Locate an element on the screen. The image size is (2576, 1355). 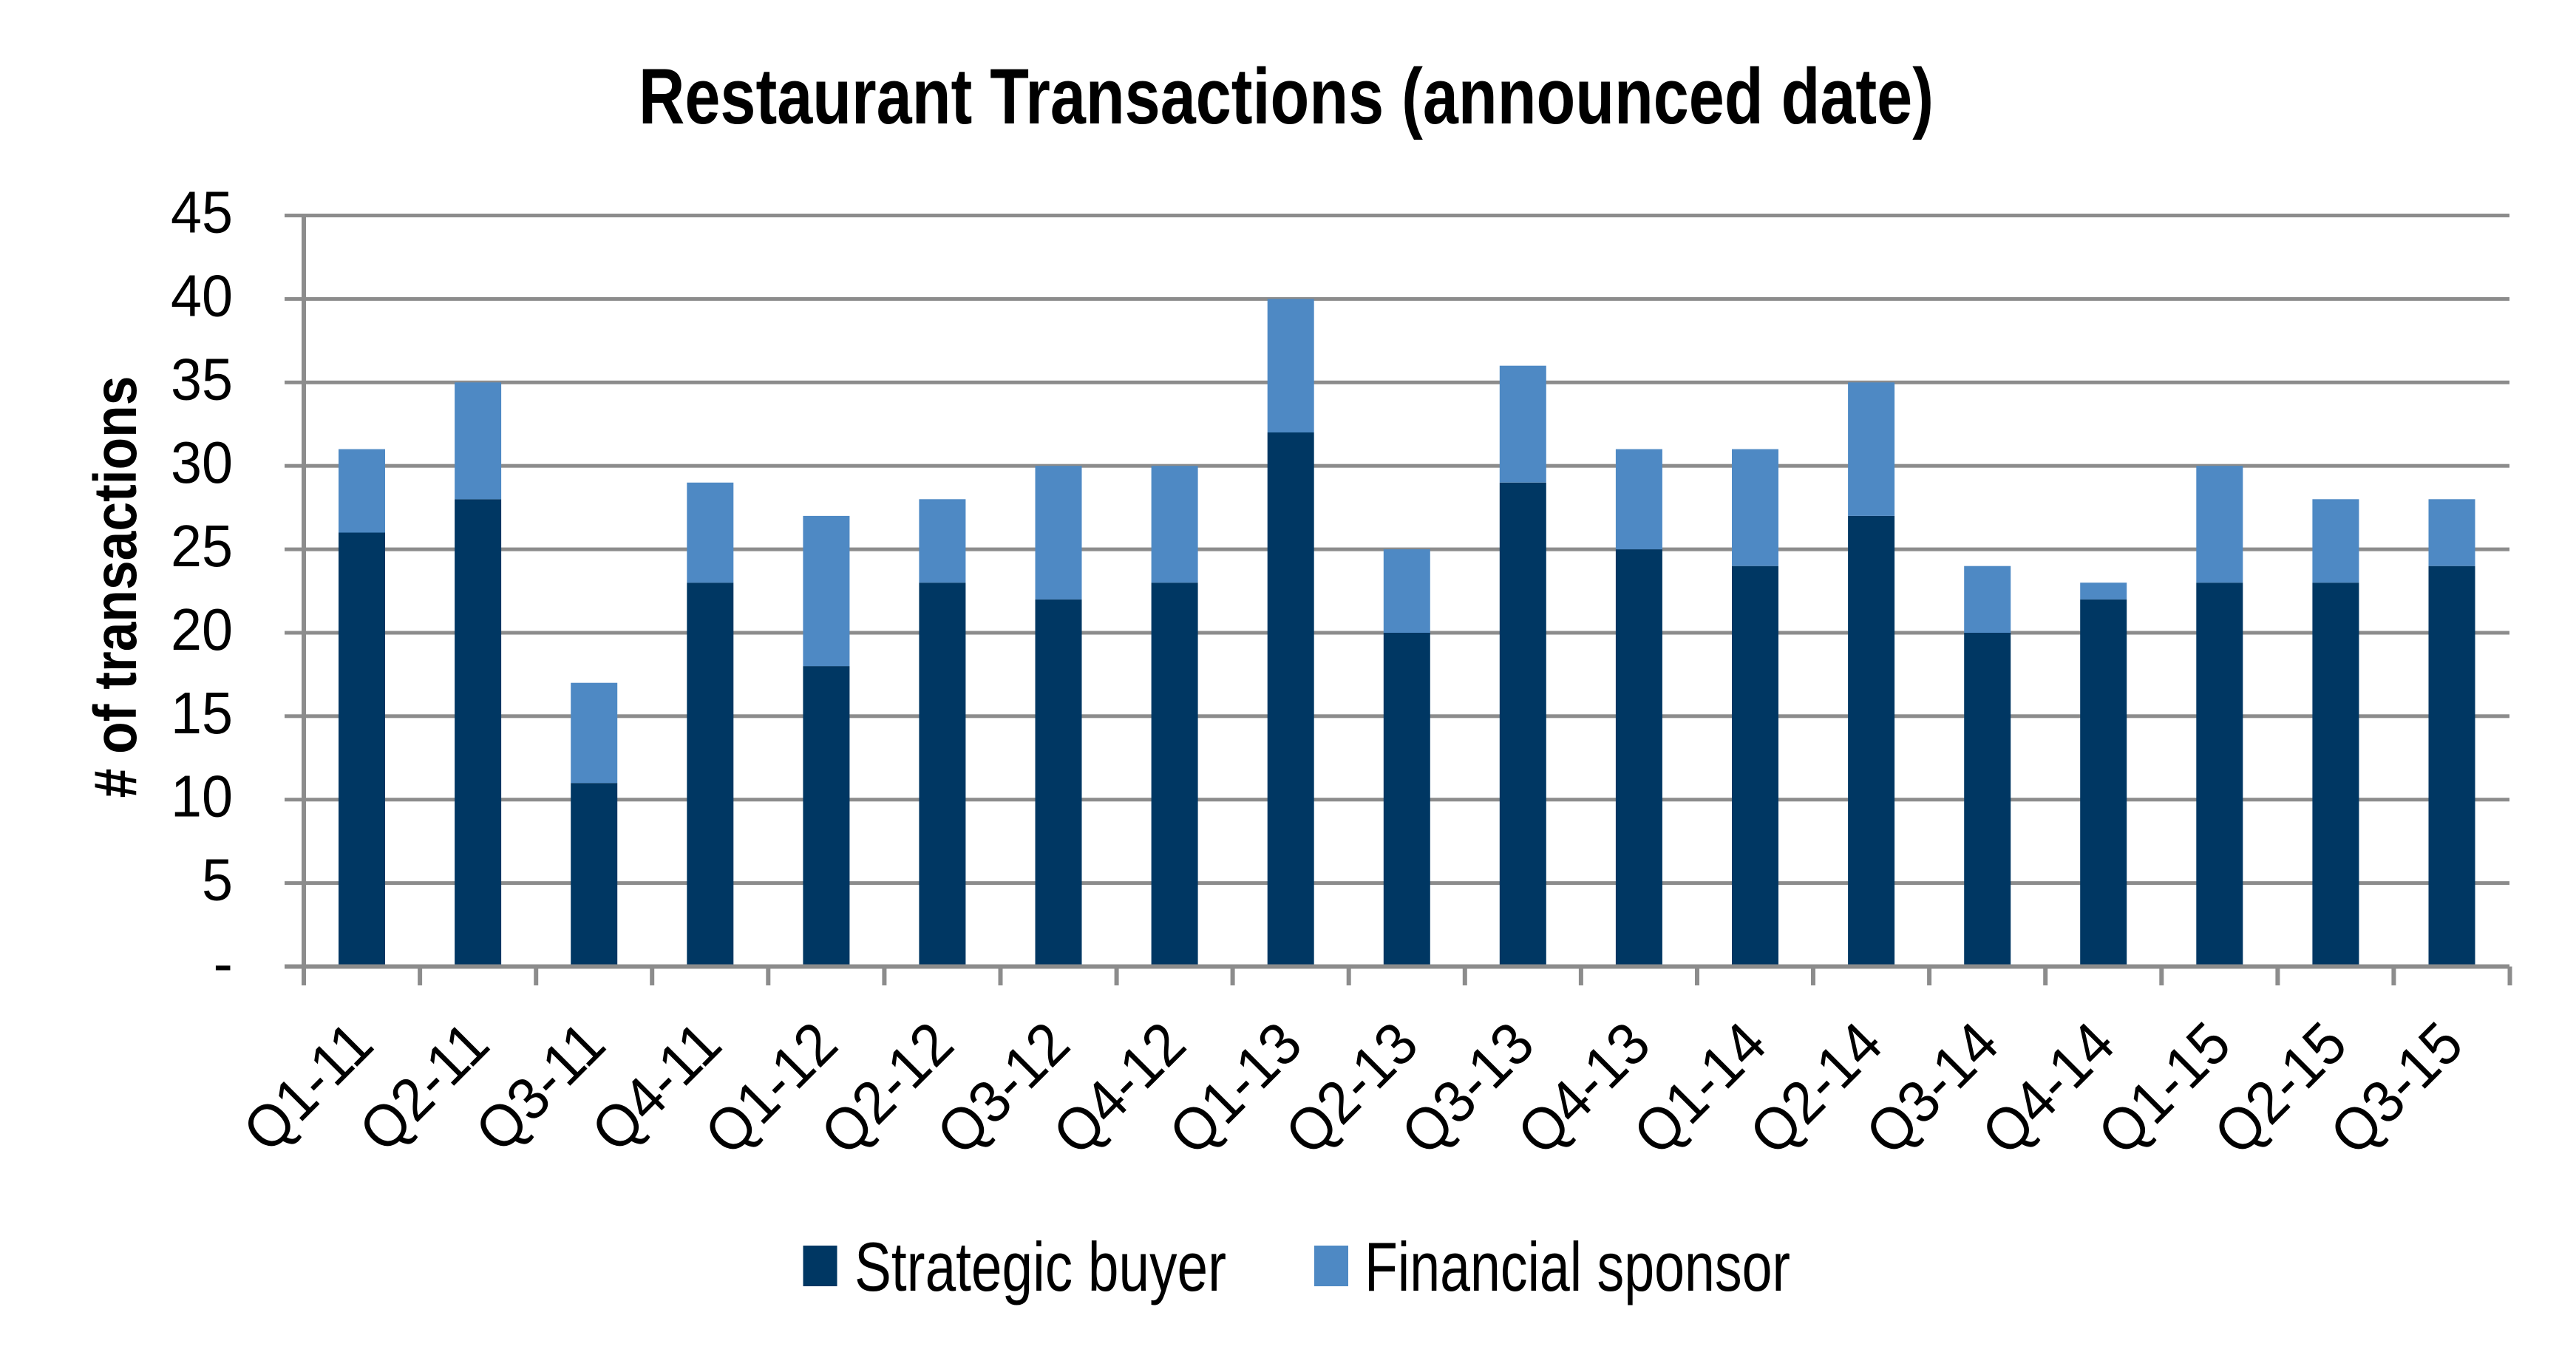
svg-text: 45 is located at coordinates (202, 213).